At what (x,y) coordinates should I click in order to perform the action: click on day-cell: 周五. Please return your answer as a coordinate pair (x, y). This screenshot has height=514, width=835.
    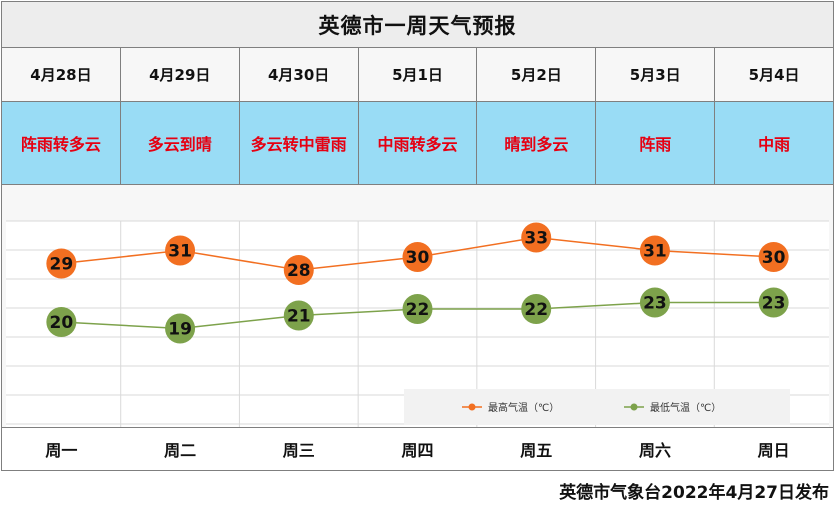
    Looking at the image, I should click on (536, 450).